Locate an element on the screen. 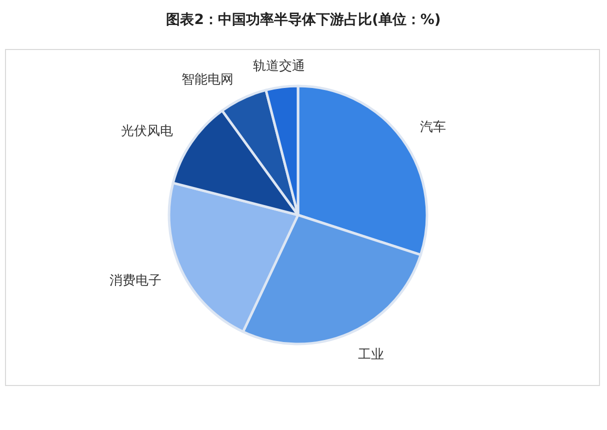 The height and width of the screenshot is (430, 607). chart-title: 图表2：中国功率半导体下游占比(单位：%) is located at coordinates (303, 19).